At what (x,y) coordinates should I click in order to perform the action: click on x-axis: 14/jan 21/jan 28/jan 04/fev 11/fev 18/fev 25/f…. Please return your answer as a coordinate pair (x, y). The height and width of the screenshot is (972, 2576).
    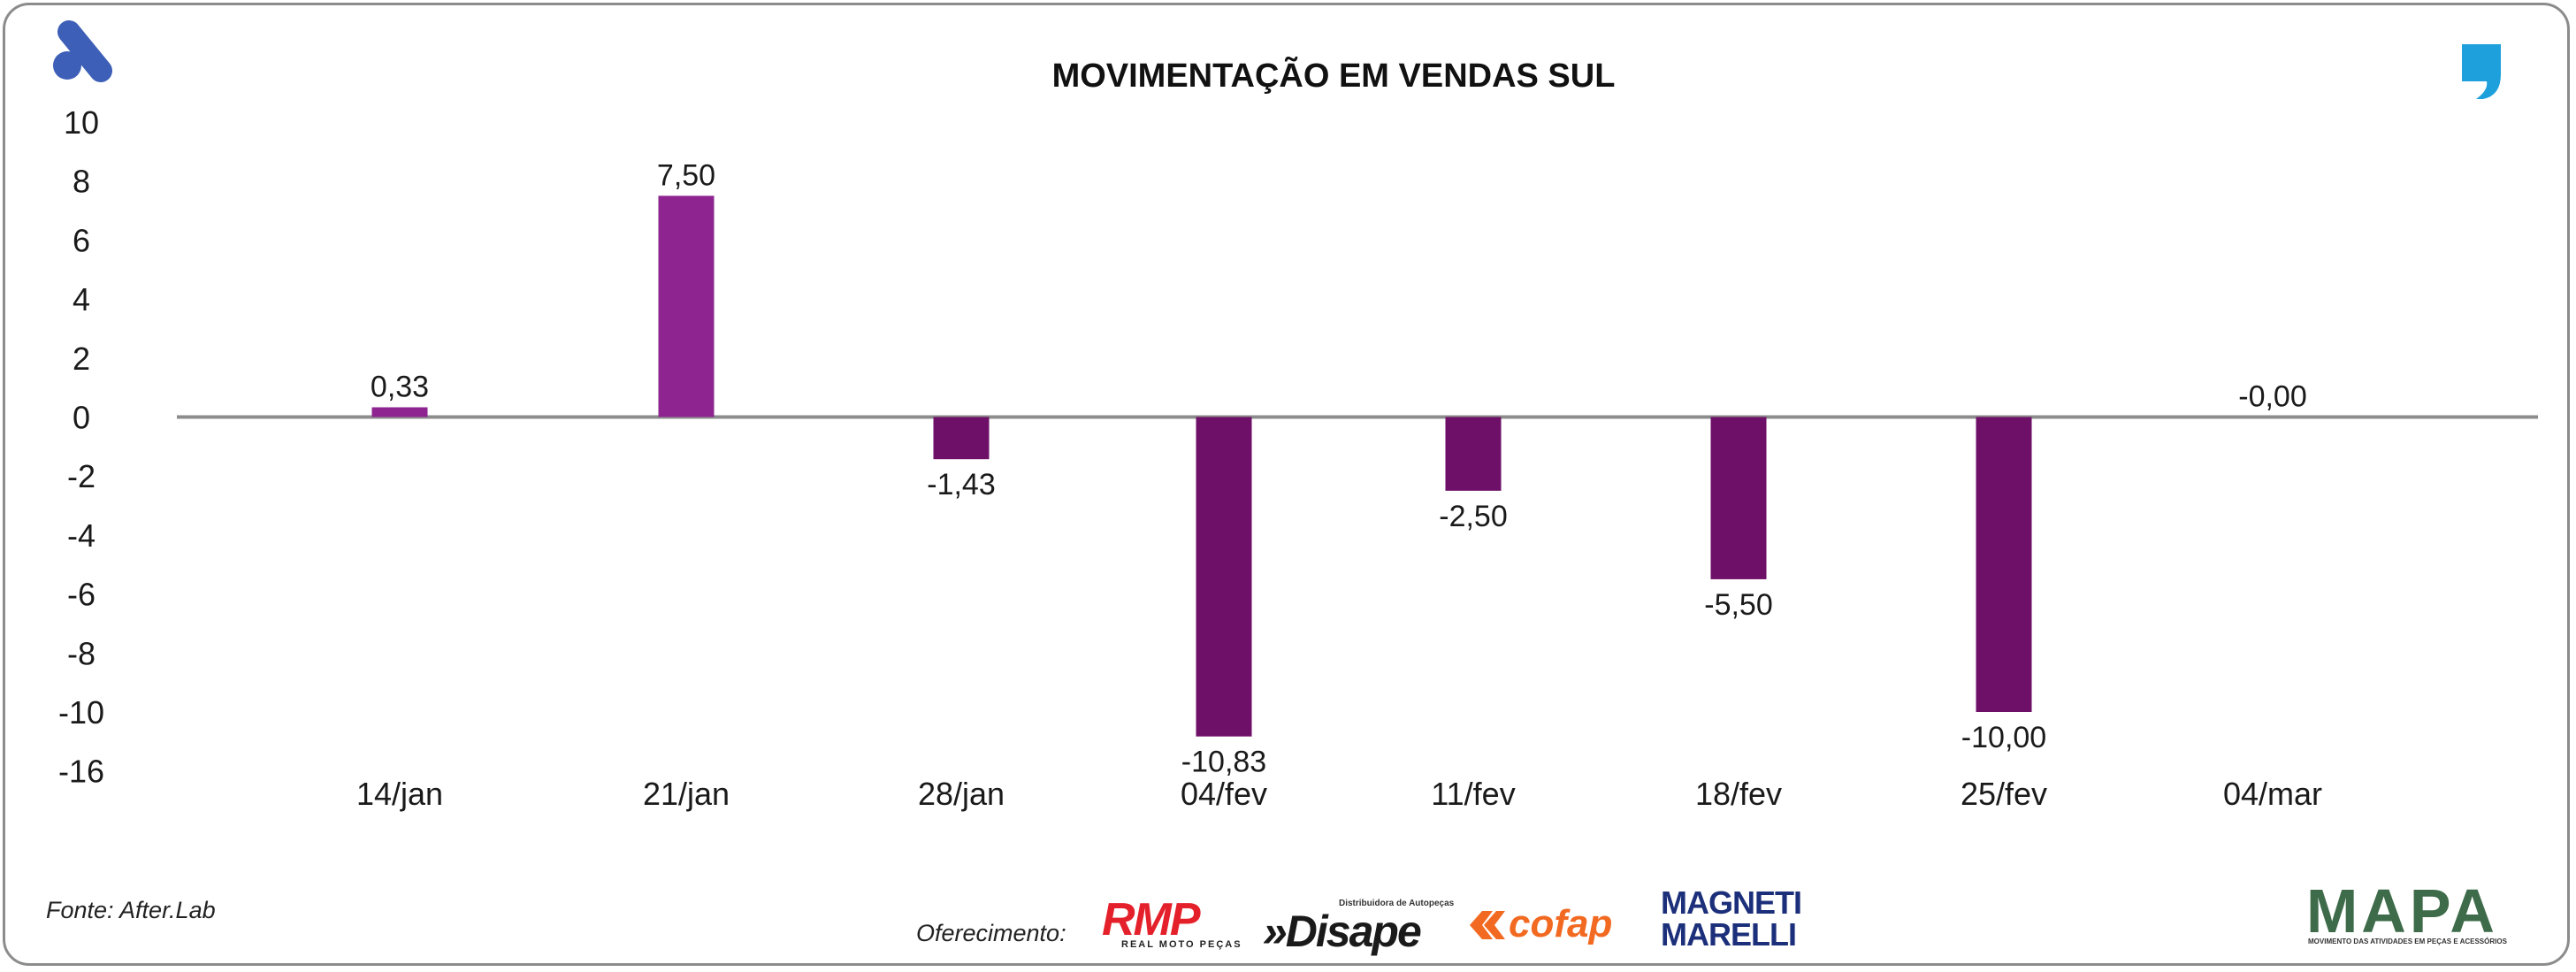
    Looking at the image, I should click on (1339, 794).